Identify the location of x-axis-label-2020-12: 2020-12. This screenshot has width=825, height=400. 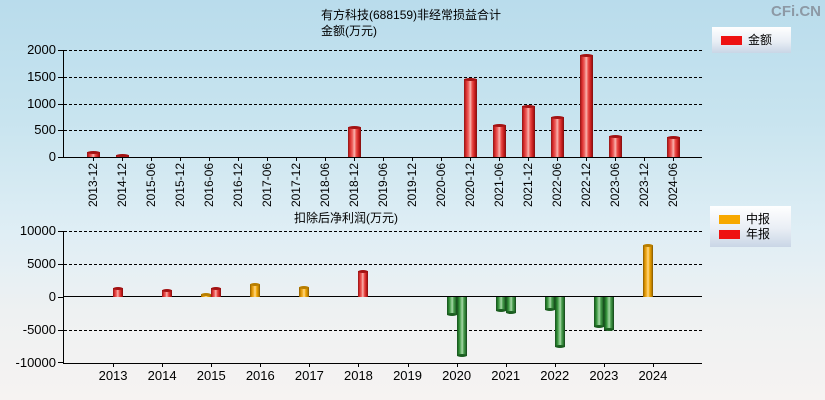
(470, 185).